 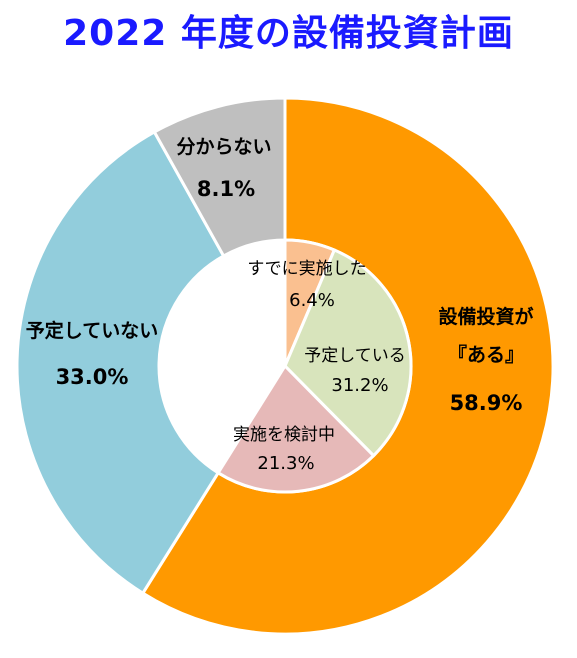 I want to click on inner-value-0: 6.4%, so click(x=312, y=300).